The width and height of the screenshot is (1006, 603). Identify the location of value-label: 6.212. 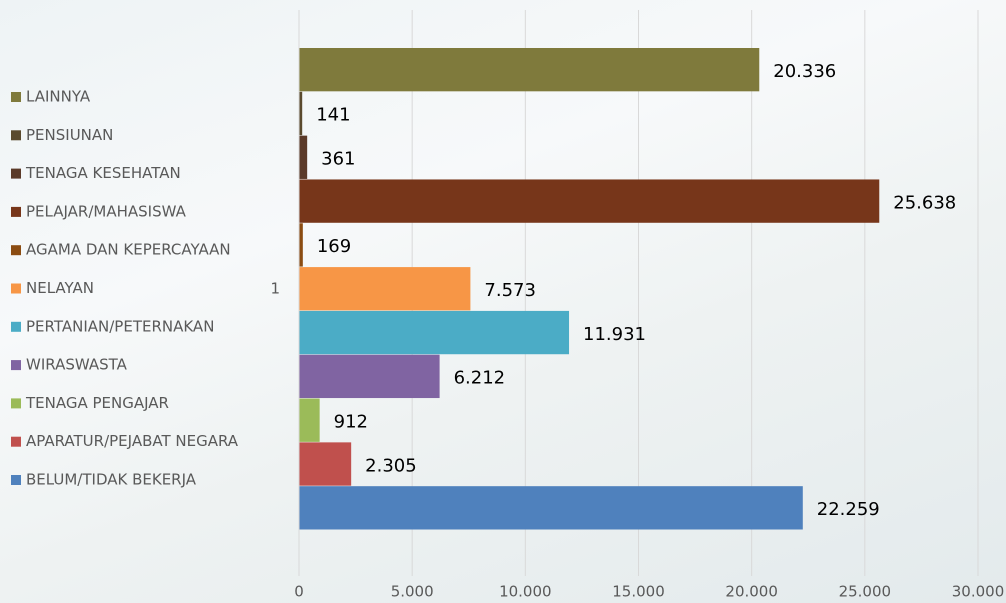
(480, 378).